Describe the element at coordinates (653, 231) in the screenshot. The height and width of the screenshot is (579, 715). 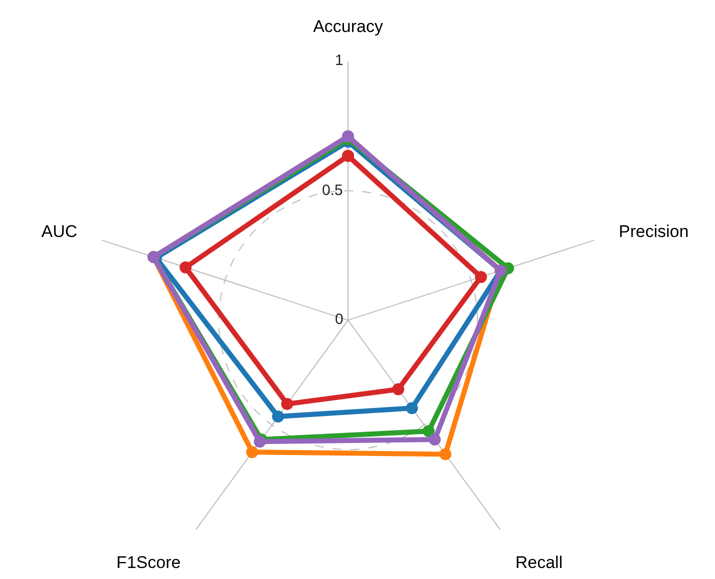
I see `spoke-label: Precision` at that location.